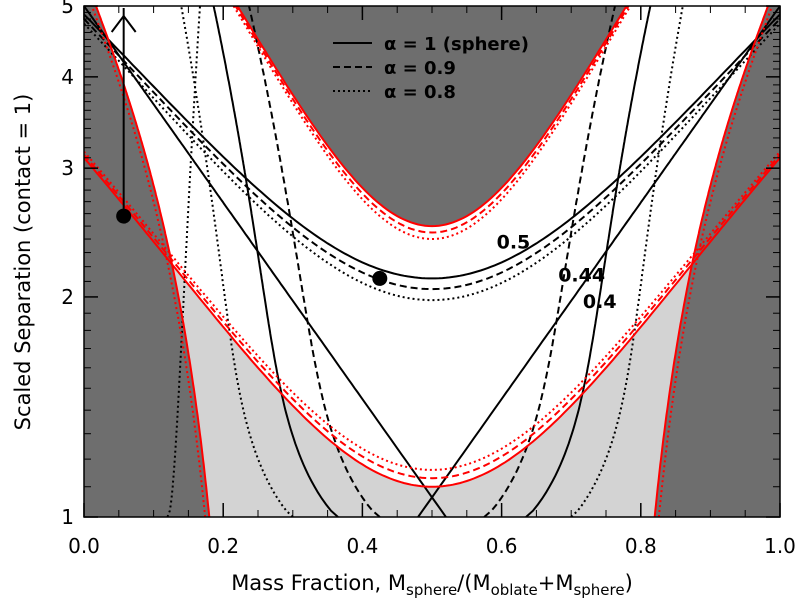 The height and width of the screenshot is (607, 804). What do you see at coordinates (223, 546) in the screenshot?
I see `x-tick-label: 0.2` at bounding box center [223, 546].